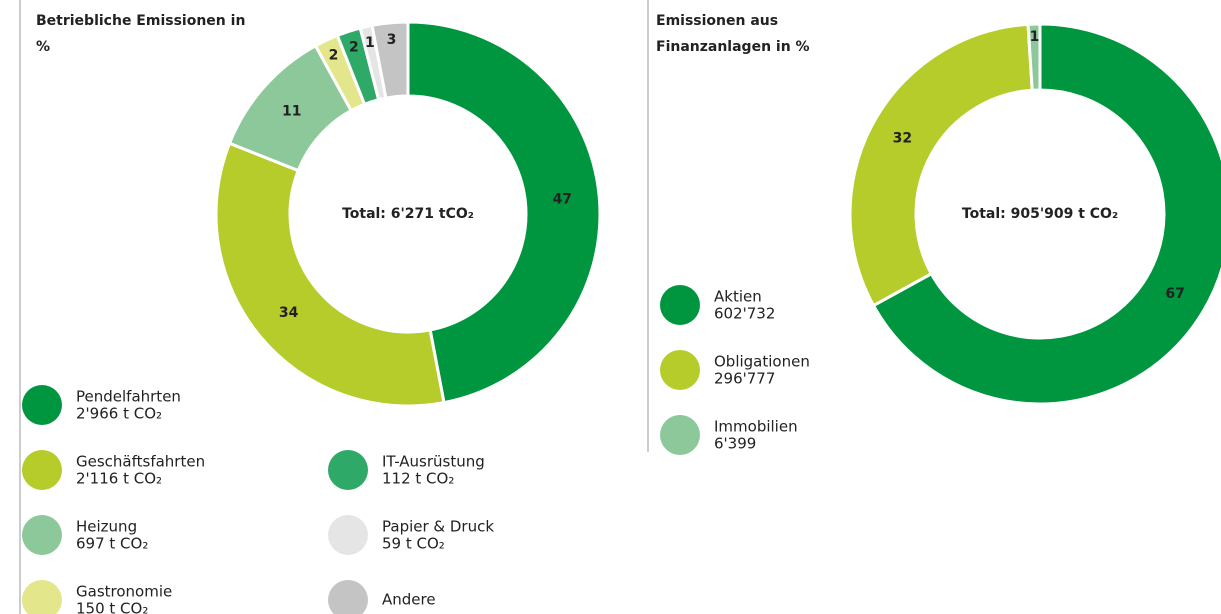 The height and width of the screenshot is (614, 1221). What do you see at coordinates (438, 527) in the screenshot?
I see `legend-label: Papier & Druck` at bounding box center [438, 527].